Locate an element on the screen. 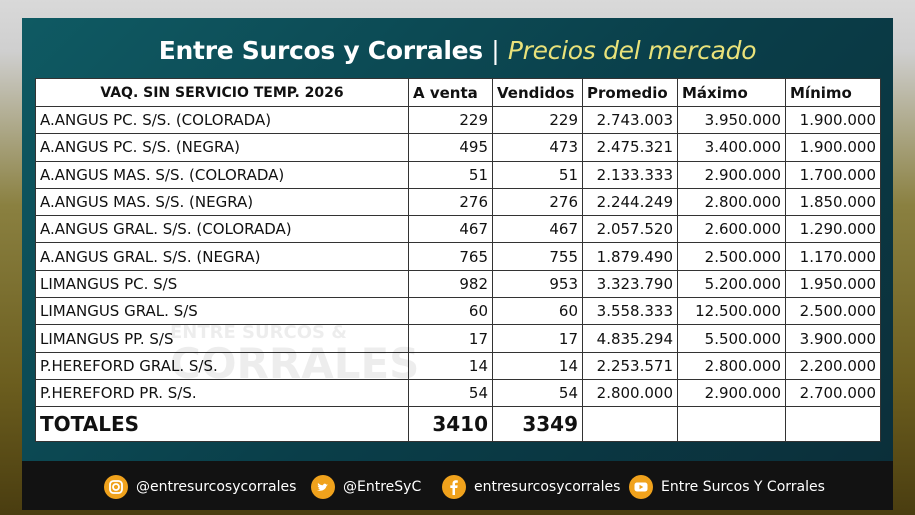 This screenshot has width=915, height=515. row-label: LIMANGUS GRAL. S/S is located at coordinates (222, 311).